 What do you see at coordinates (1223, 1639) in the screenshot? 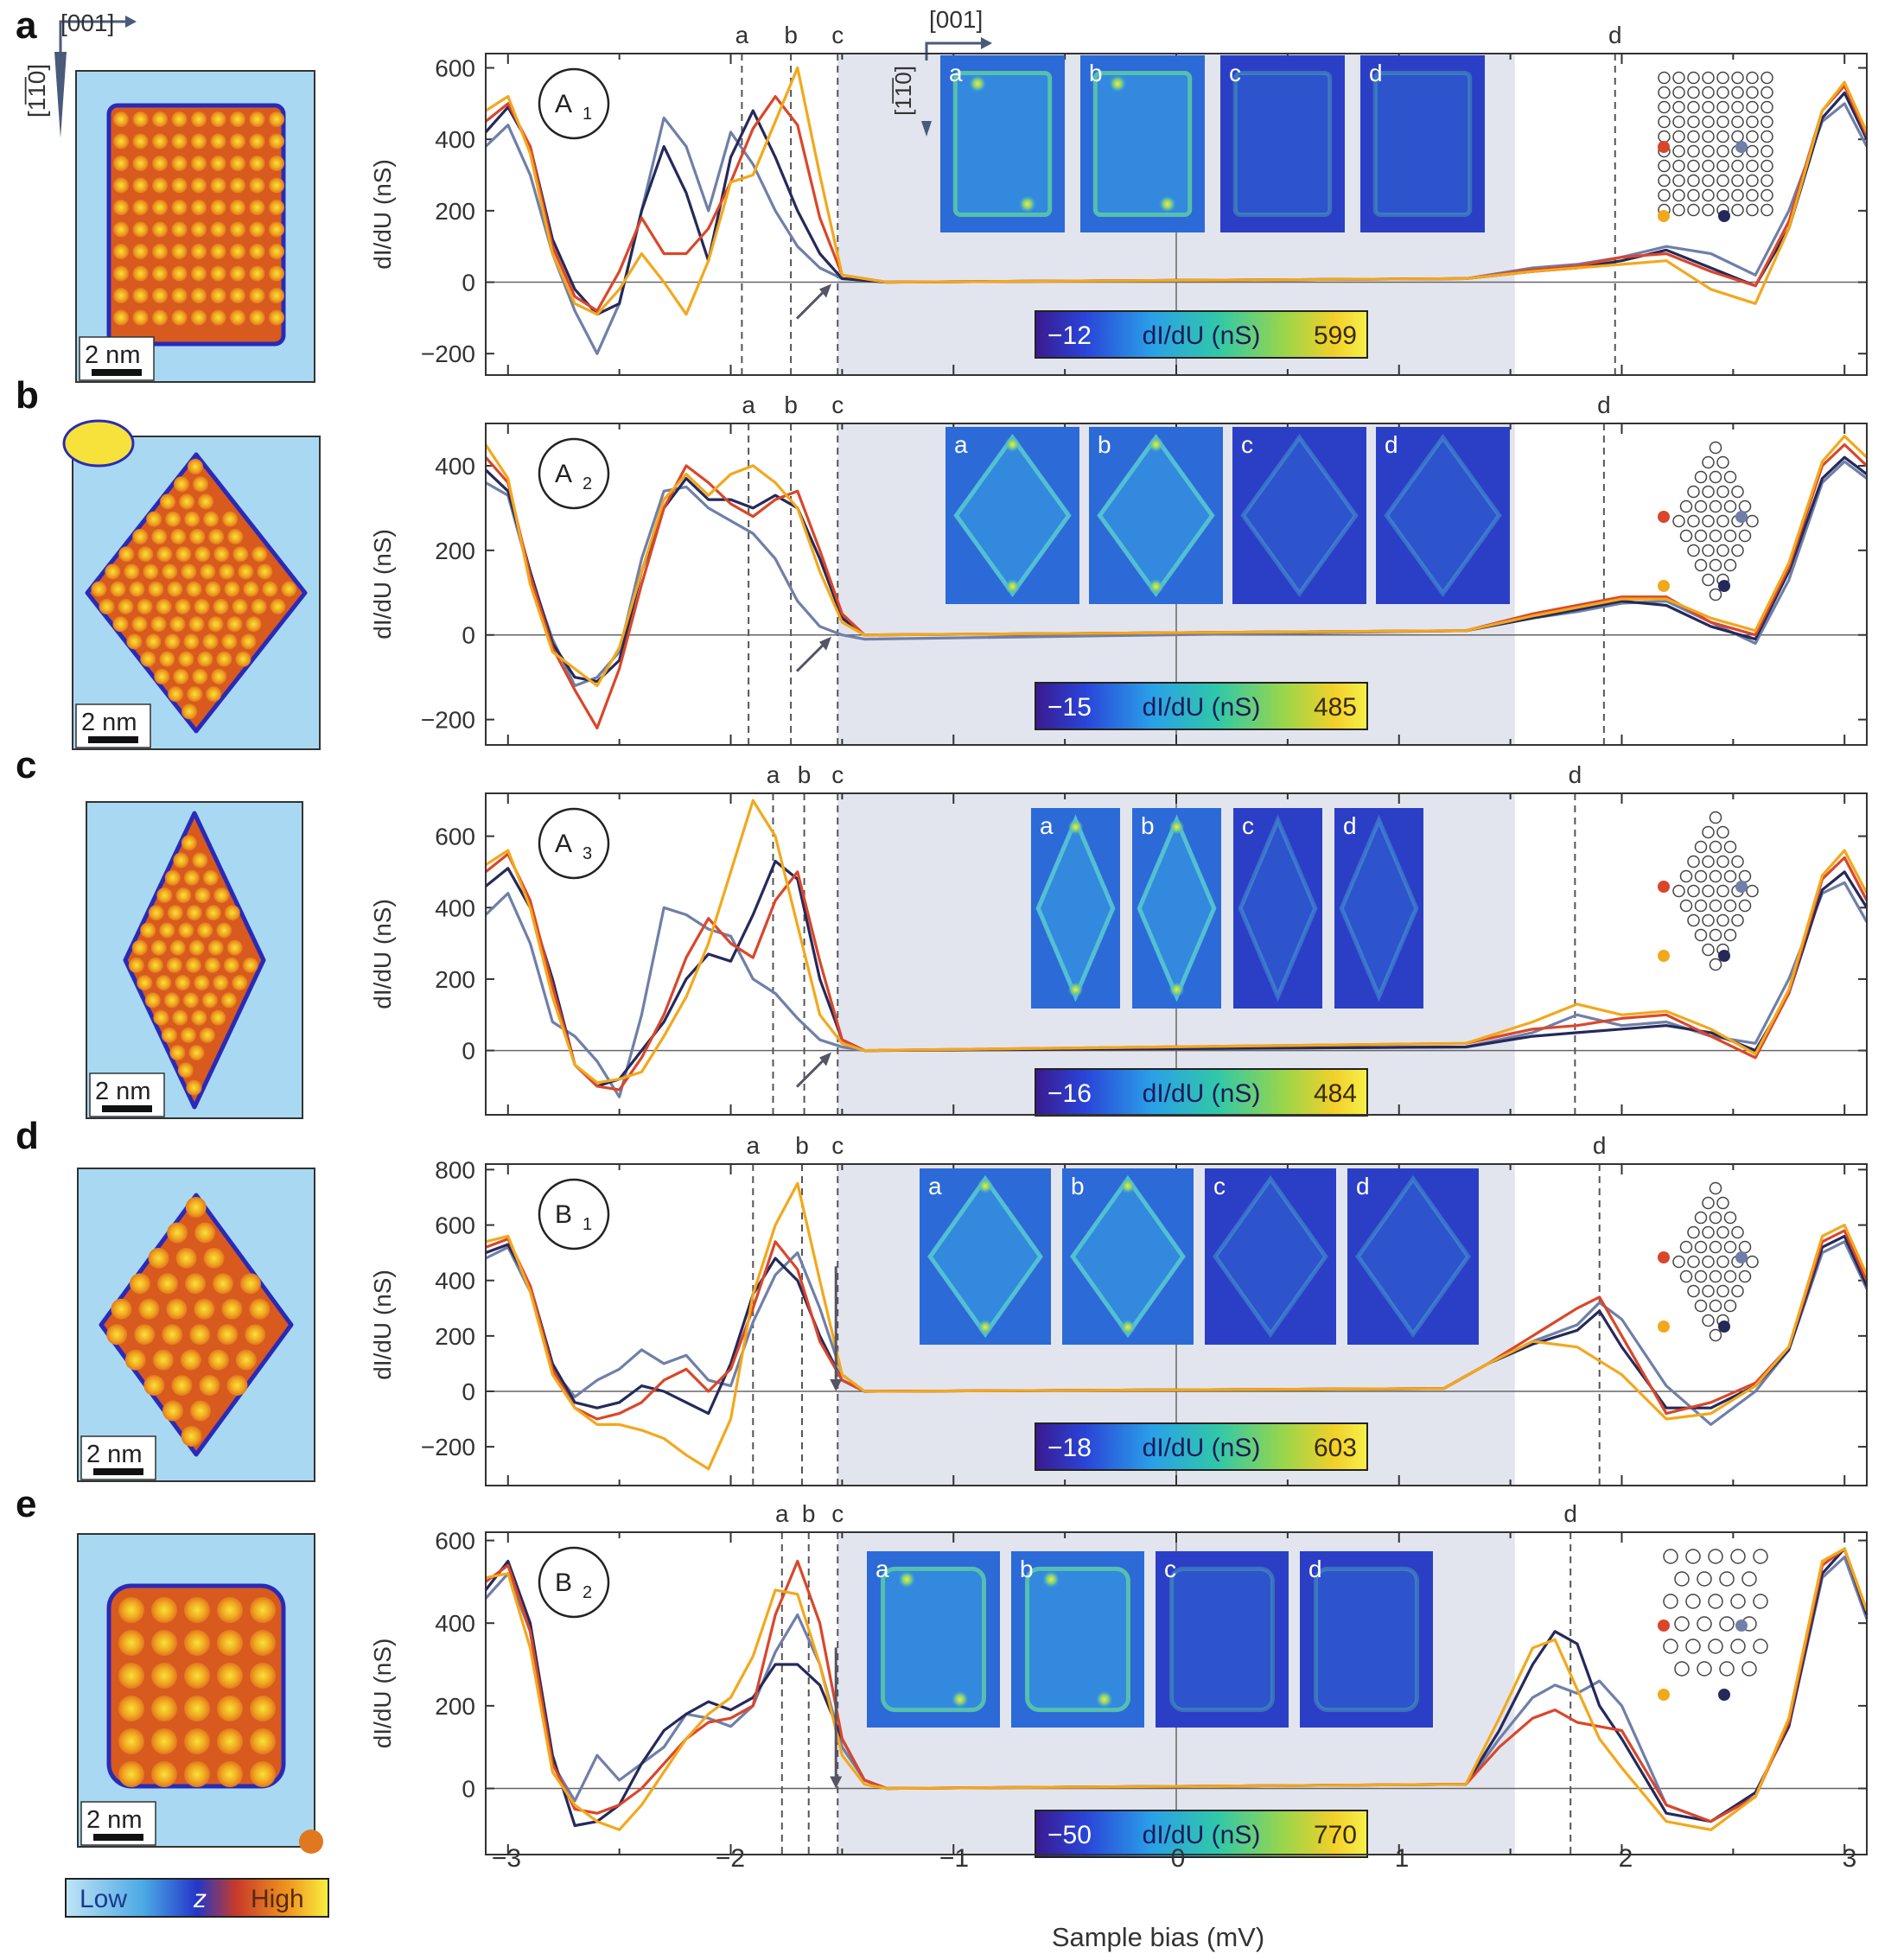
I see `map-background` at bounding box center [1223, 1639].